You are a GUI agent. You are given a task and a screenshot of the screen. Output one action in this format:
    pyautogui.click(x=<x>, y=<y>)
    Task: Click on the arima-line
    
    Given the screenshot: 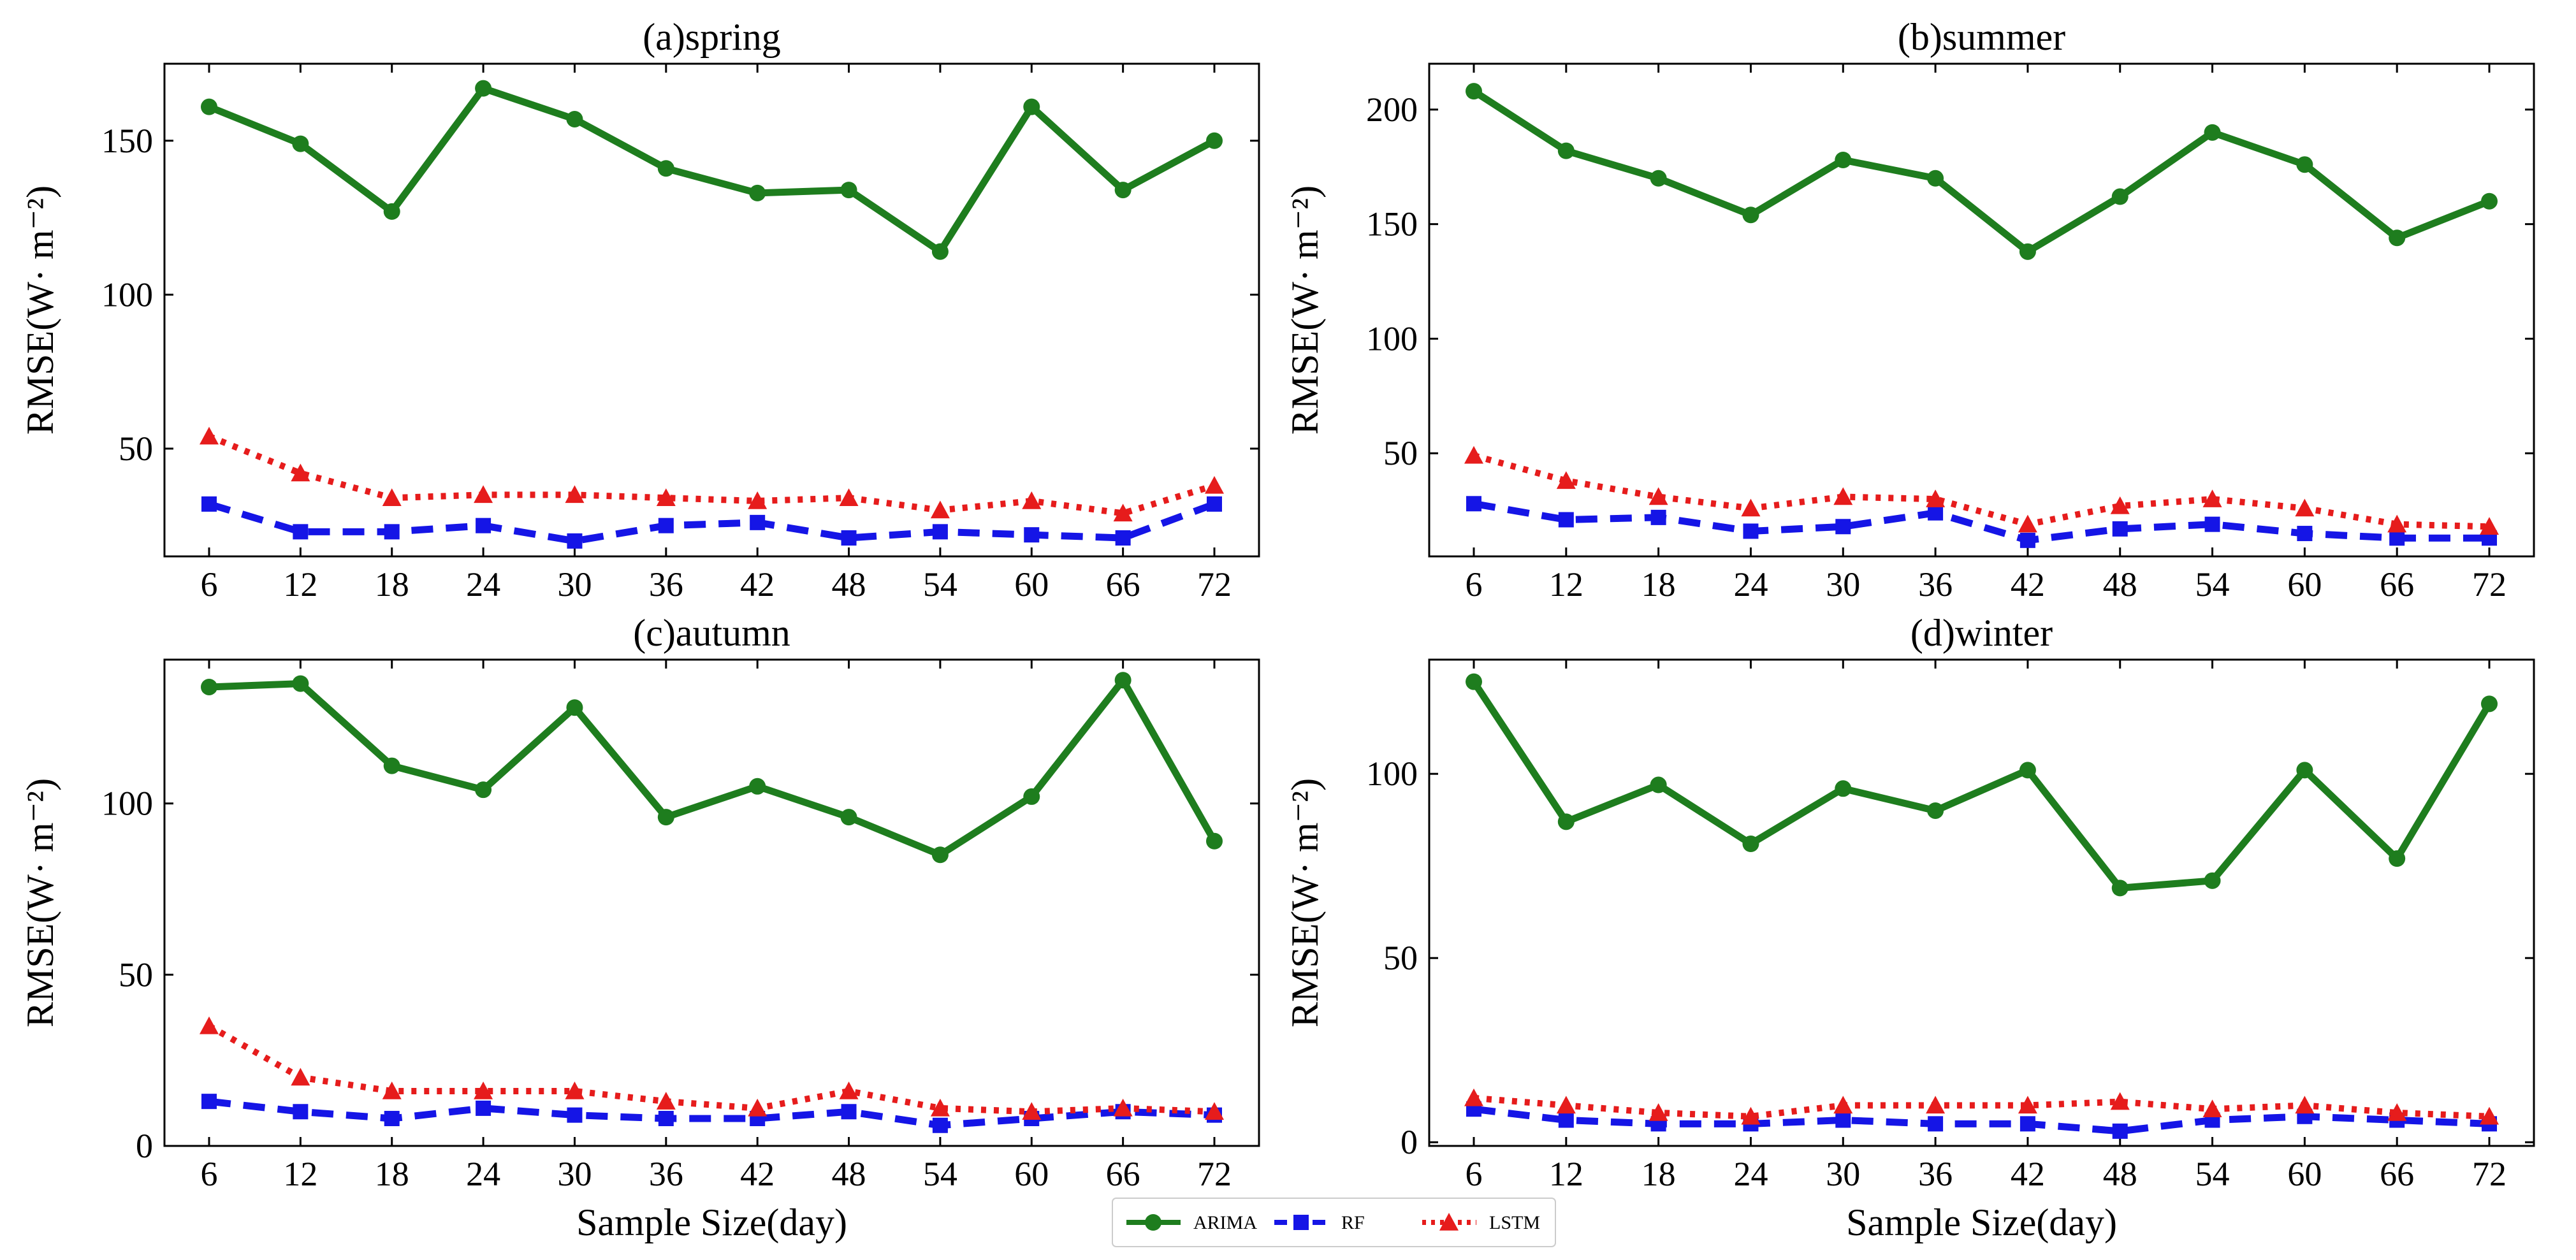 What is the action you would take?
    pyautogui.click(x=711, y=767)
    